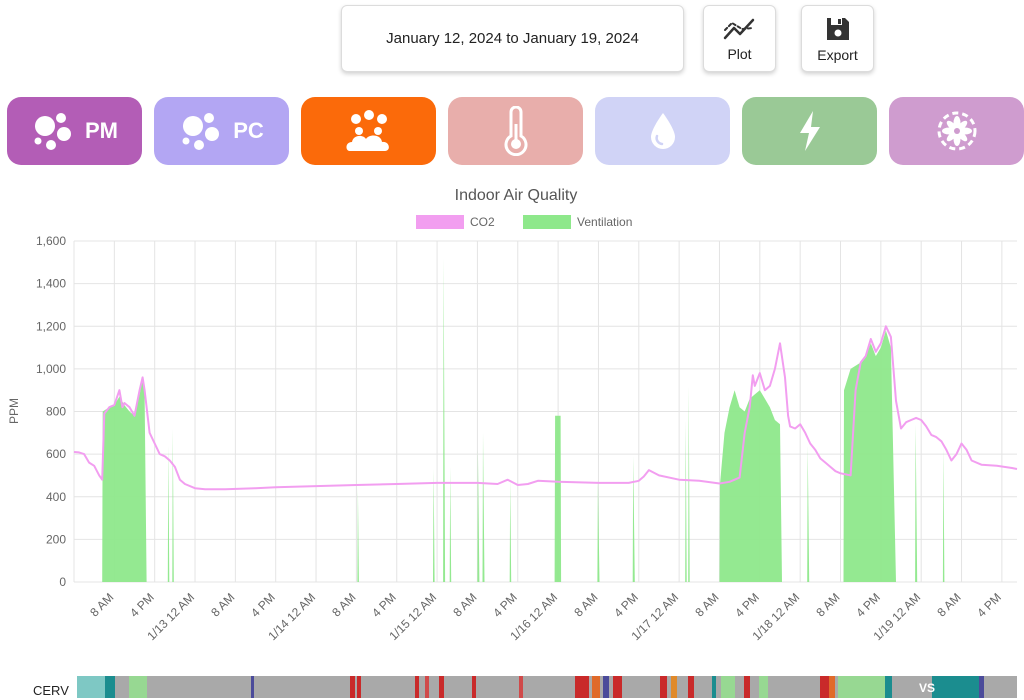 Image resolution: width=1024 pixels, height=700 pixels. Describe the element at coordinates (51, 690) in the screenshot. I see `status-strip-label: CERV` at that location.